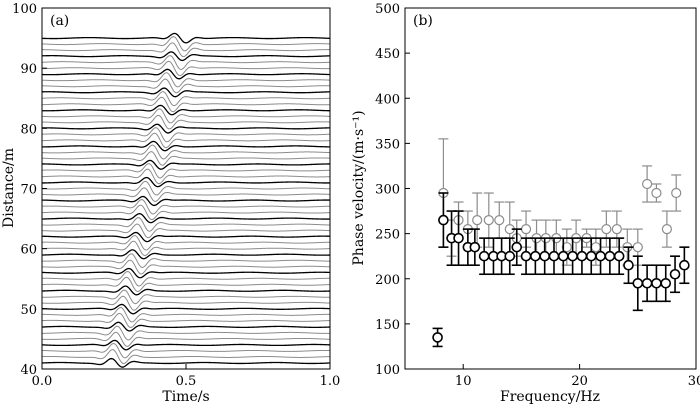 This screenshot has height=407, width=700. I want to click on panel-a-y-tick-label: 60, so click(28, 250).